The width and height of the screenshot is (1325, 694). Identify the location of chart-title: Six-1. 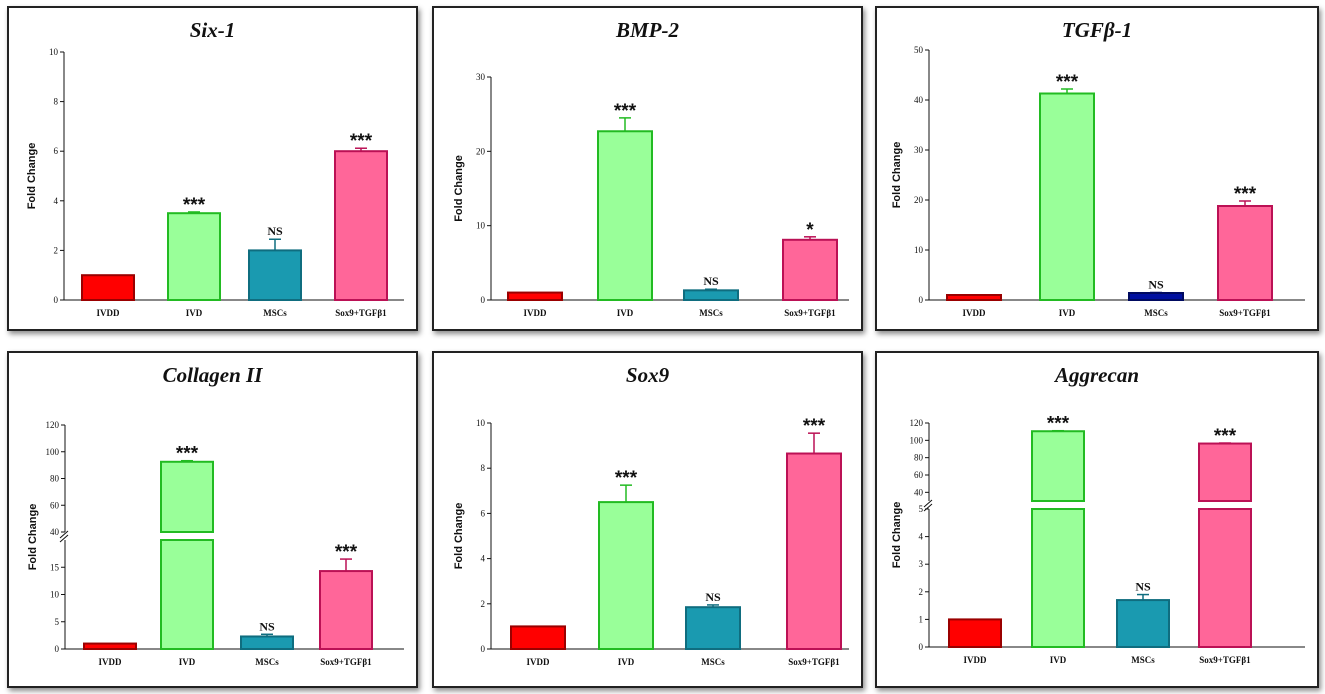
(213, 30).